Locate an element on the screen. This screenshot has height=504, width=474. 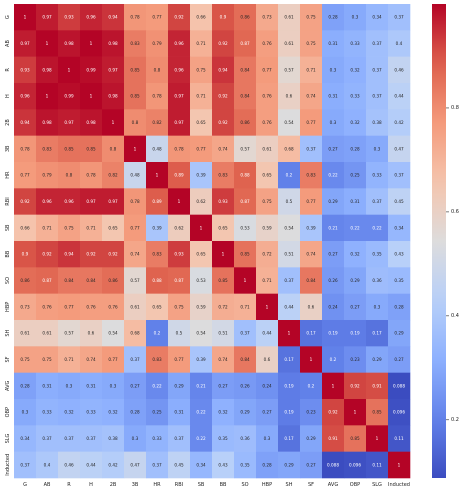
heatmap-cell-AB-SF is located at coordinates (311, 43).